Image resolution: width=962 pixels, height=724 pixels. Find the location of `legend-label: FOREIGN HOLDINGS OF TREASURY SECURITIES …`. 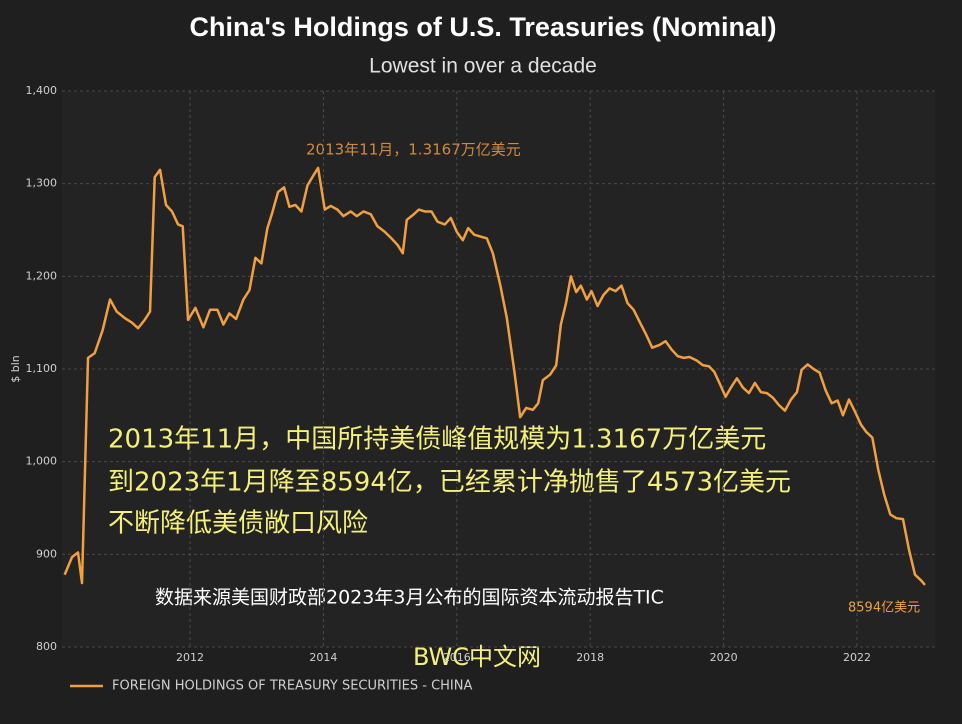

legend-label: FOREIGN HOLDINGS OF TREASURY SECURITIES … is located at coordinates (292, 686).